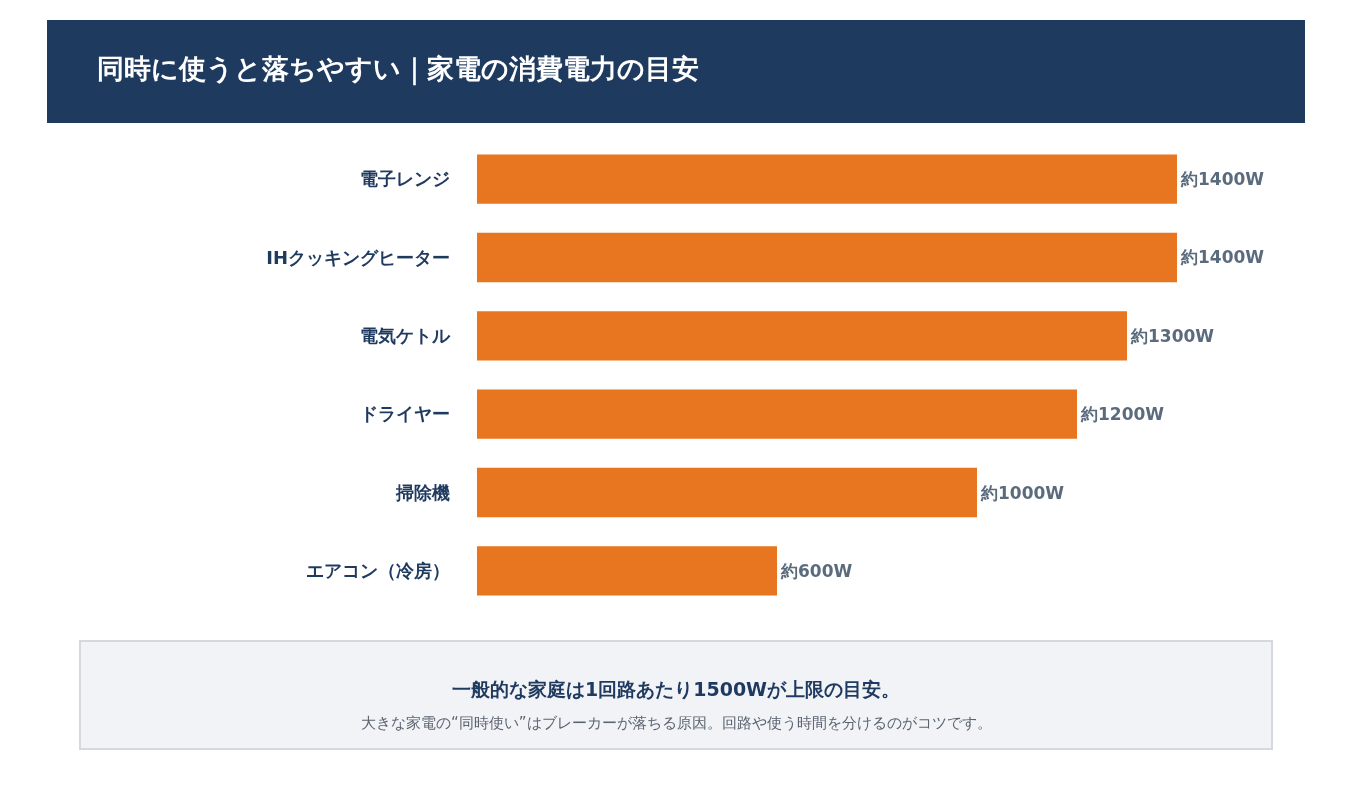 The height and width of the screenshot is (803, 1353). What do you see at coordinates (676, 689) in the screenshot?
I see `text: 一般的な家庭は1回路あたり1500Wが上限の目安。` at bounding box center [676, 689].